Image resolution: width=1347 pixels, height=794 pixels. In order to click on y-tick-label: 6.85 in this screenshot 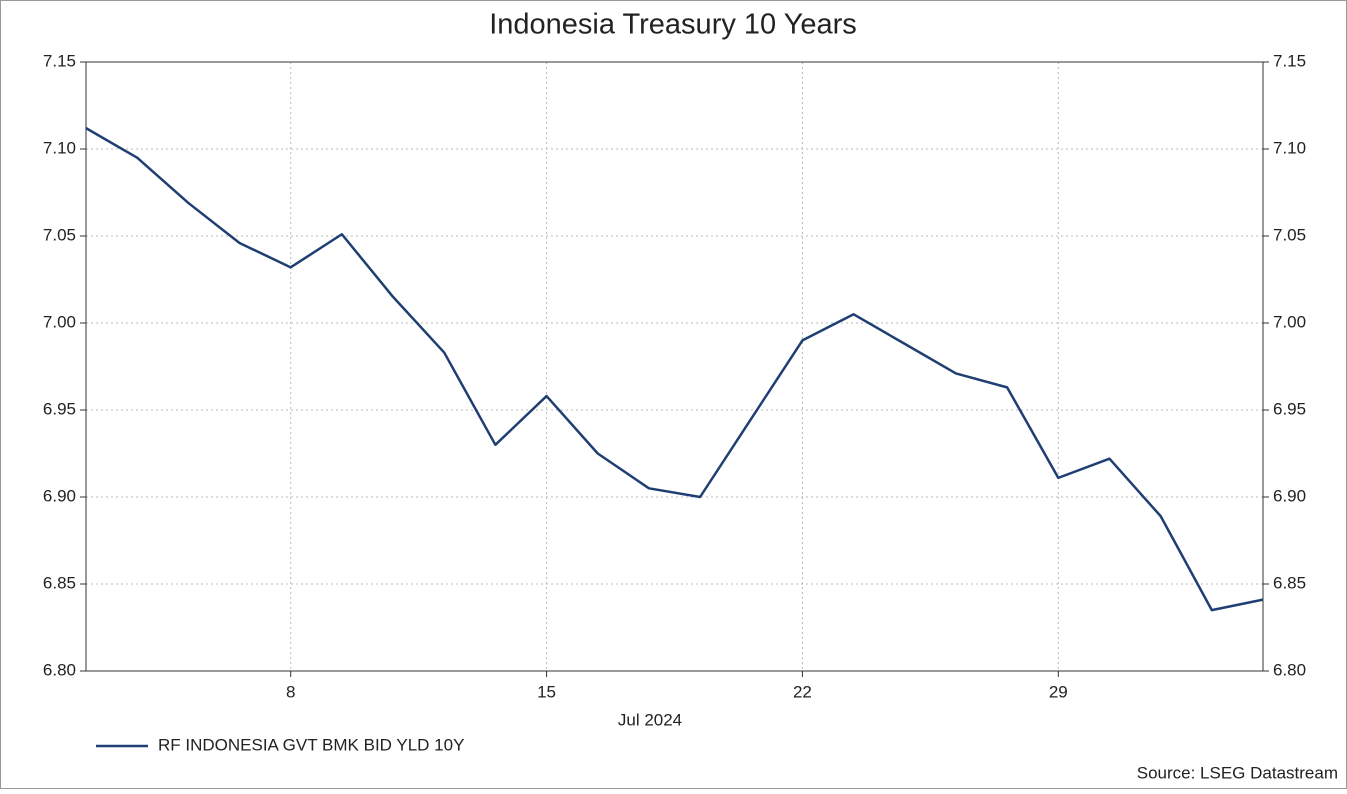, I will do `click(59, 582)`.